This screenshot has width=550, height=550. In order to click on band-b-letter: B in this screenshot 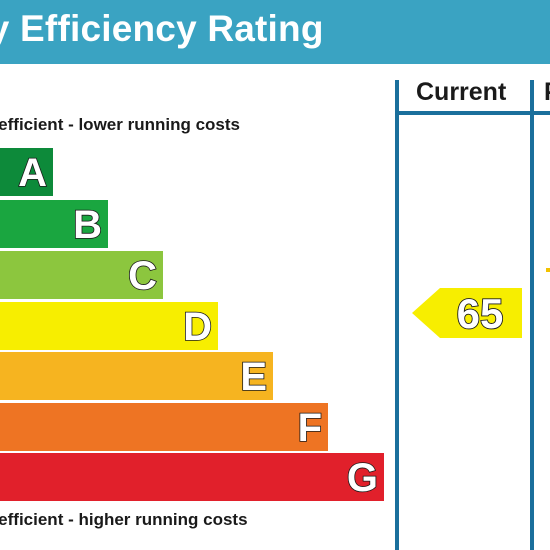, I will do `click(87, 225)`.